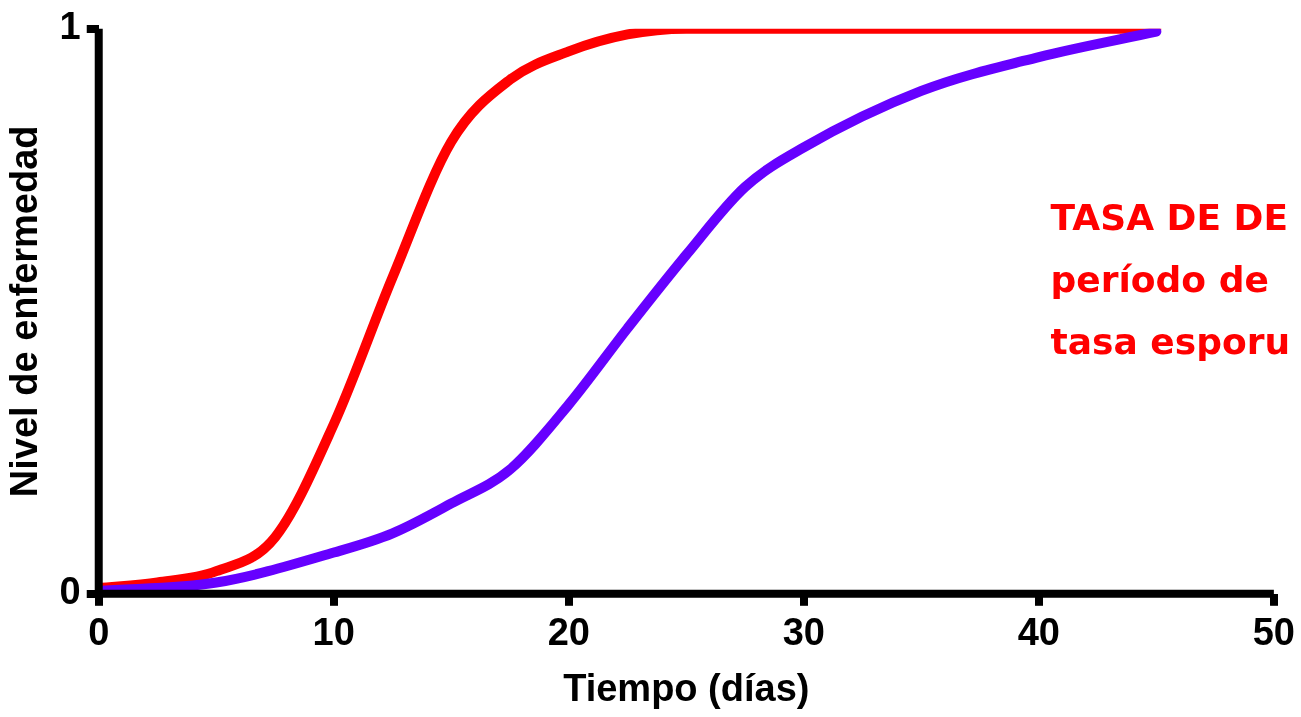  Describe the element at coordinates (1274, 632) in the screenshot. I see `x-tick-label: 50` at that location.